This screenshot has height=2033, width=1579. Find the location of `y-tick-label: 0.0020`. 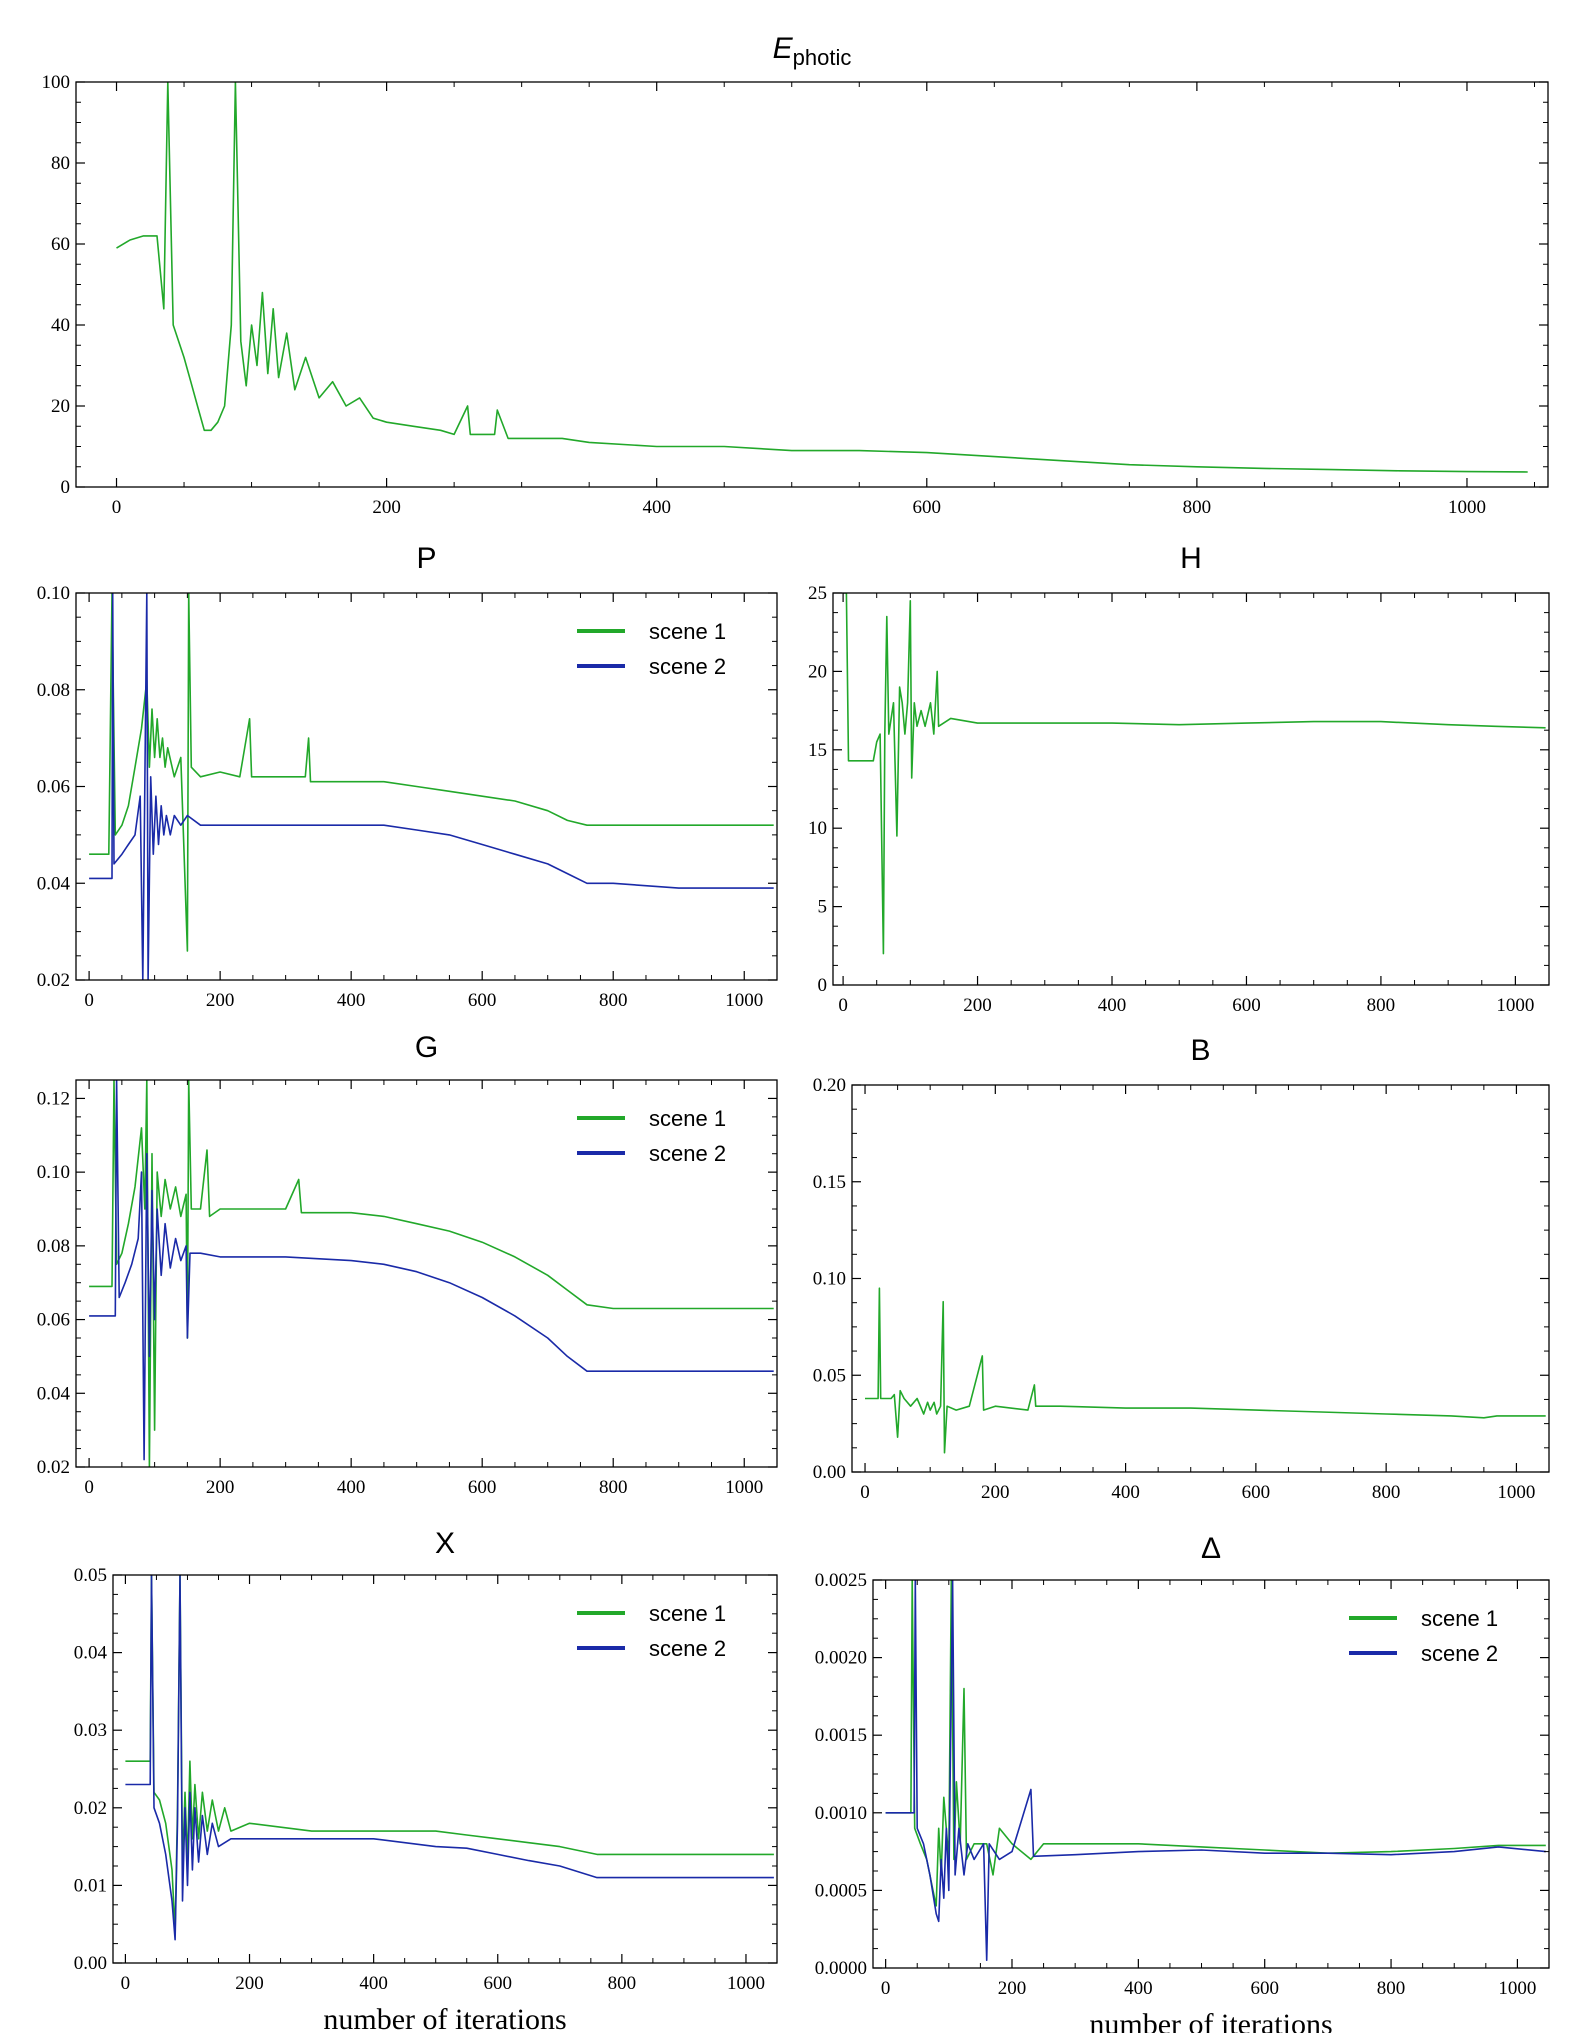

y-tick-label: 0.0020 is located at coordinates (841, 1658).